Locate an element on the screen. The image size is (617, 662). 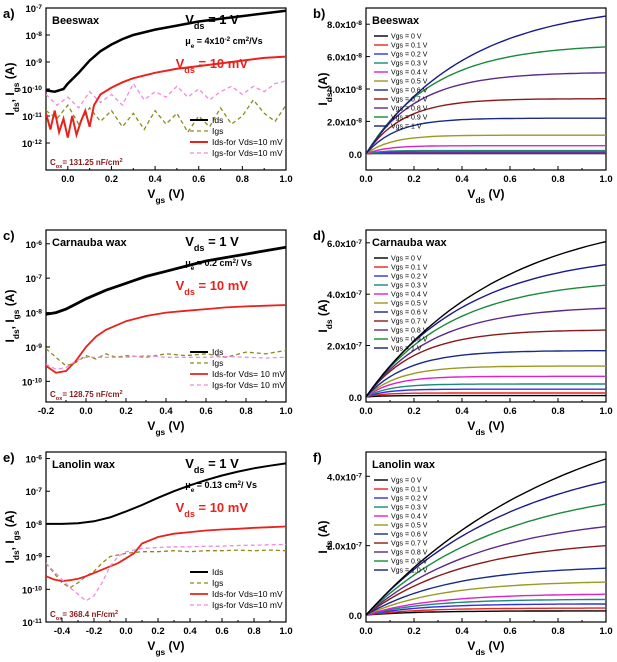
legend-label: Igs is located at coordinates (217, 363).